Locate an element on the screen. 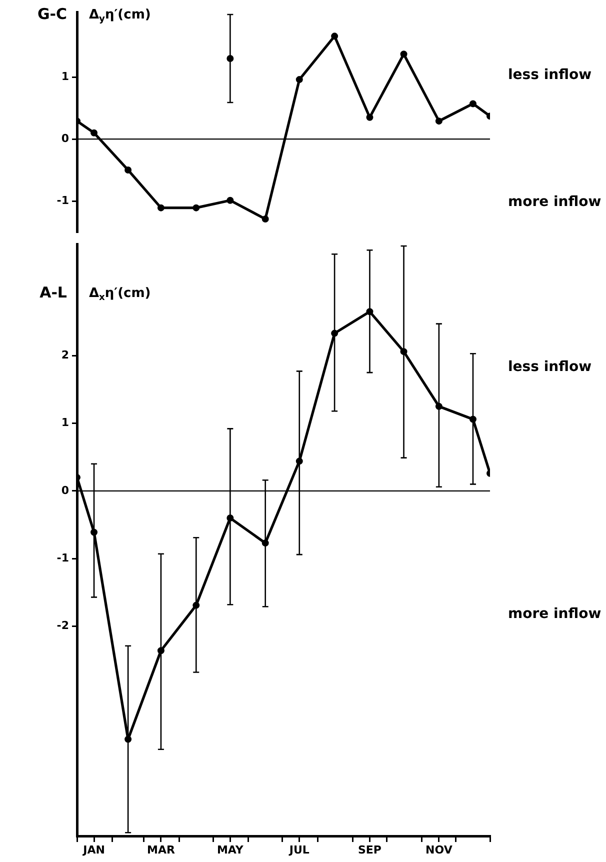 The image size is (606, 862). text: A-L is located at coordinates (54, 293).